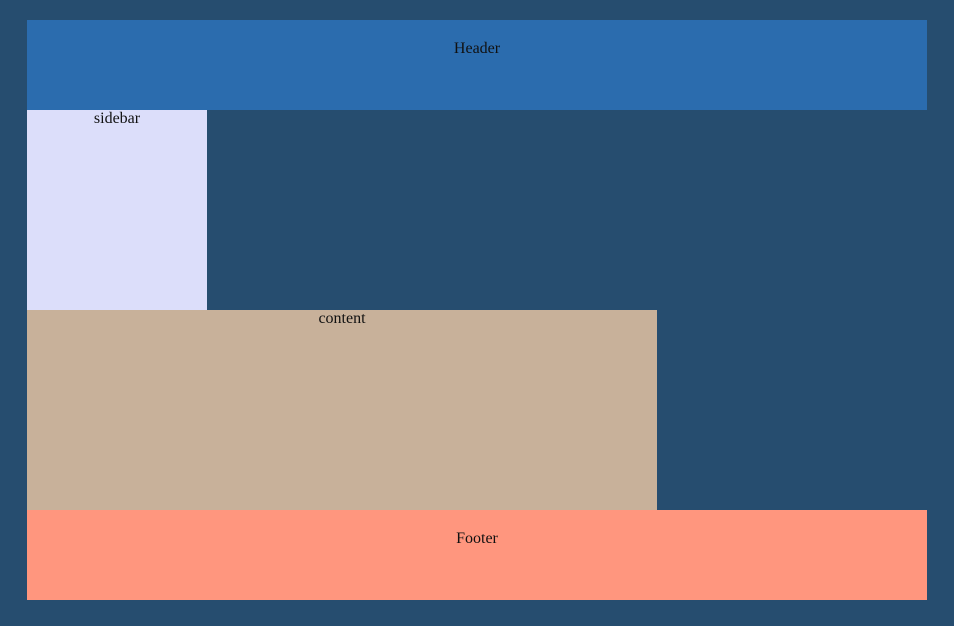 The image size is (954, 626). I want to click on footer-label: Footer, so click(477, 538).